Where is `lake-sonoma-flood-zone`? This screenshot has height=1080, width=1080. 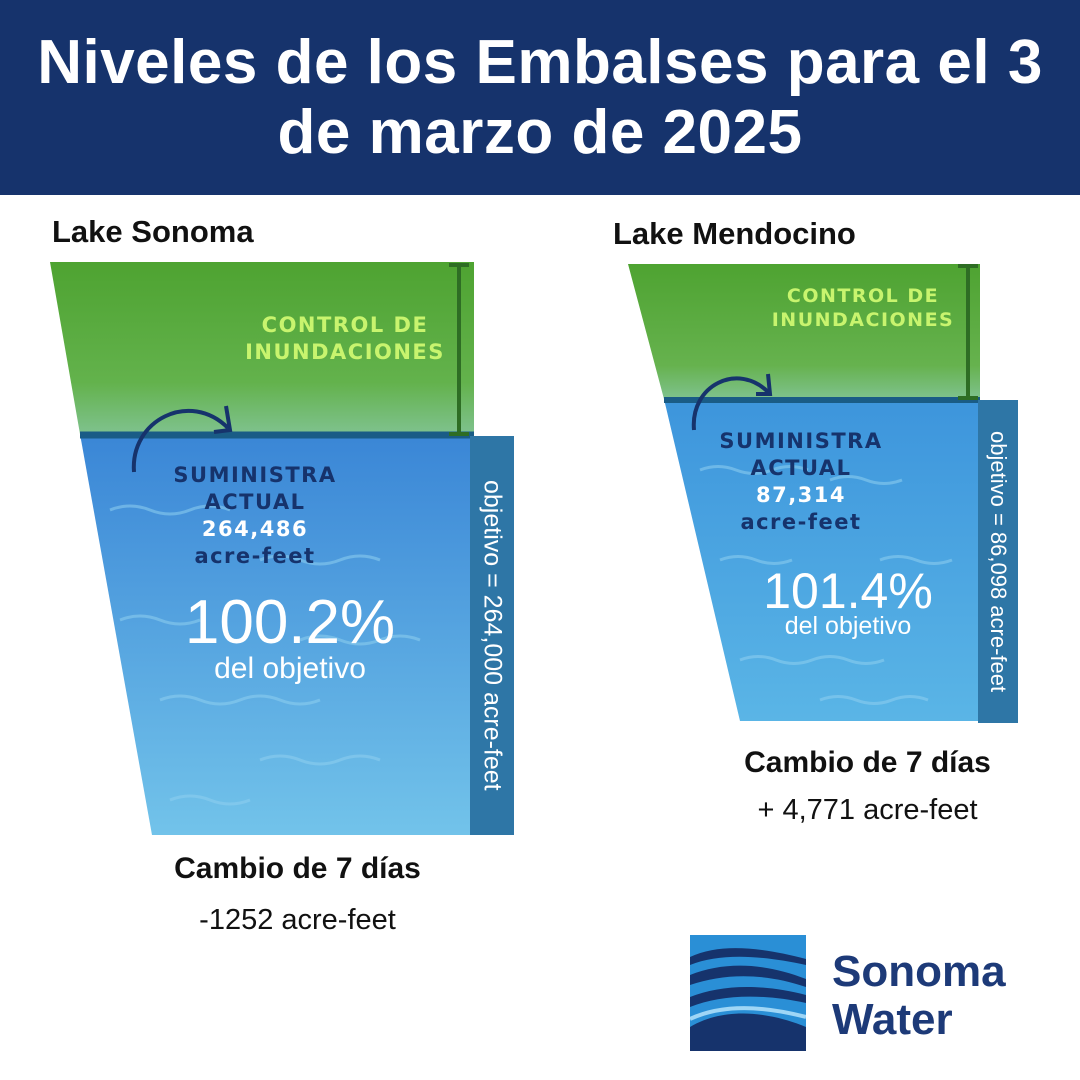 lake-sonoma-flood-zone is located at coordinates (262, 348).